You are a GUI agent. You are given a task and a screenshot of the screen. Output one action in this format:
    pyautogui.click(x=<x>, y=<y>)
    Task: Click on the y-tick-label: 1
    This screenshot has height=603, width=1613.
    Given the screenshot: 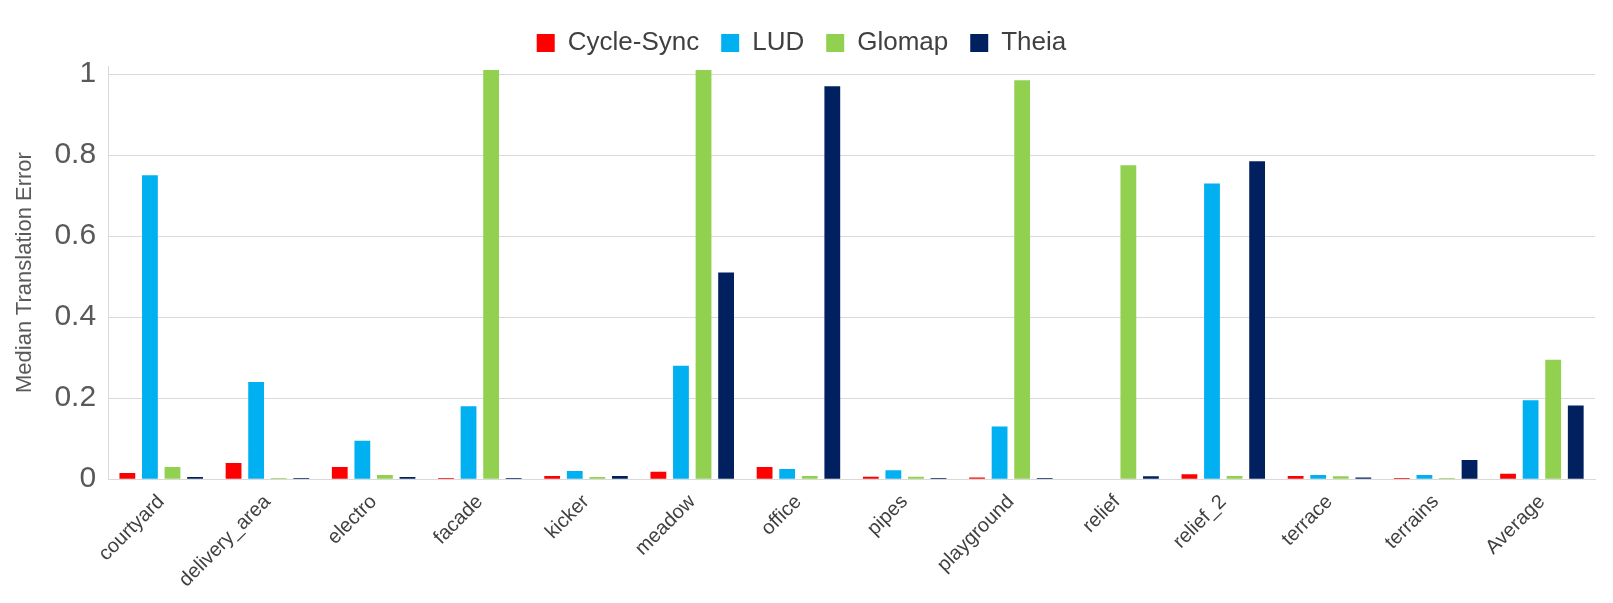 What is the action you would take?
    pyautogui.click(x=88, y=72)
    